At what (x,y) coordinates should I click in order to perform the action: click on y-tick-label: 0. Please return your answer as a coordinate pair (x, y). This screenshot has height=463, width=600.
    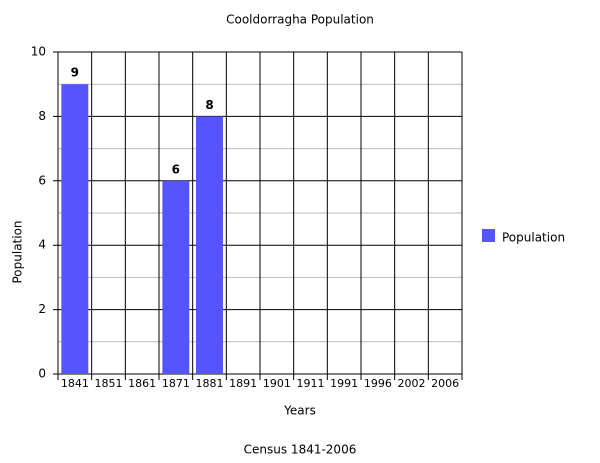
    Looking at the image, I should click on (42, 374).